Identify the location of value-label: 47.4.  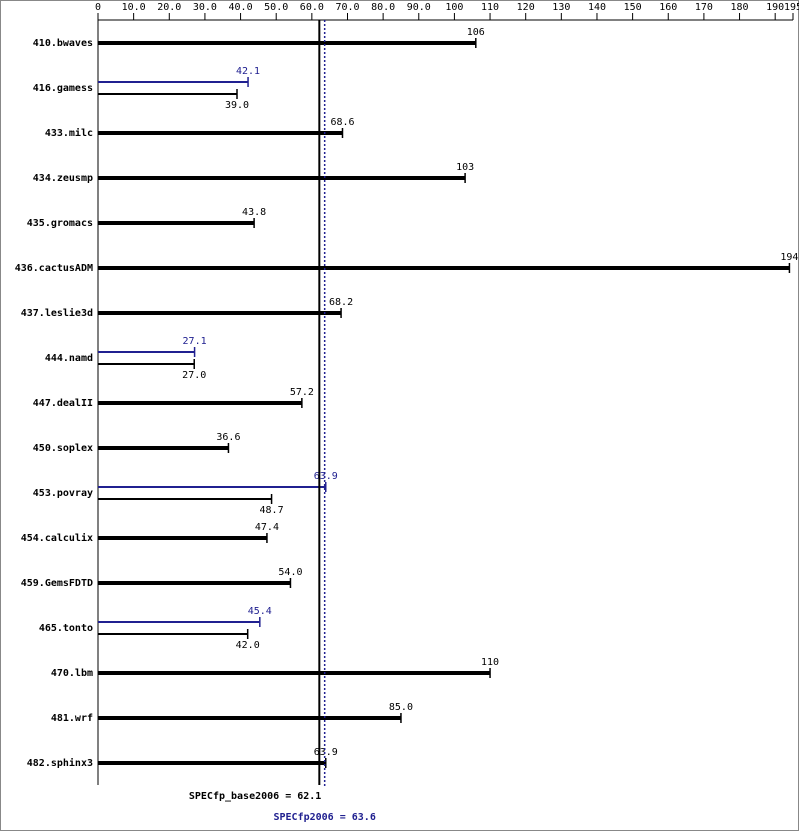
(267, 527).